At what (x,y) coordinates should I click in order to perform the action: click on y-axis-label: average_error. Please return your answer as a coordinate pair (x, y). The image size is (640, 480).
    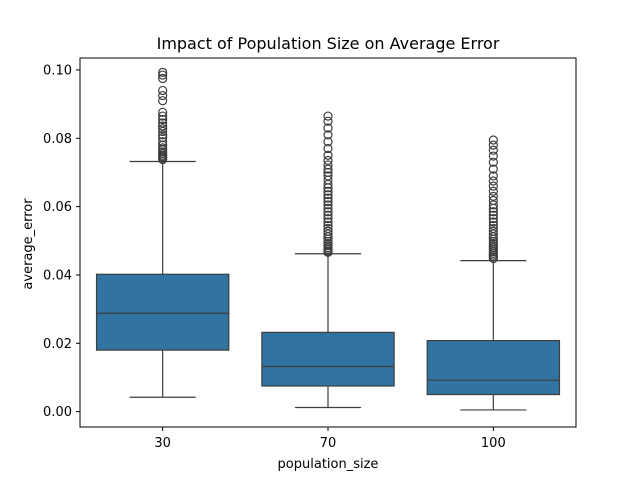
    Looking at the image, I should click on (28, 244).